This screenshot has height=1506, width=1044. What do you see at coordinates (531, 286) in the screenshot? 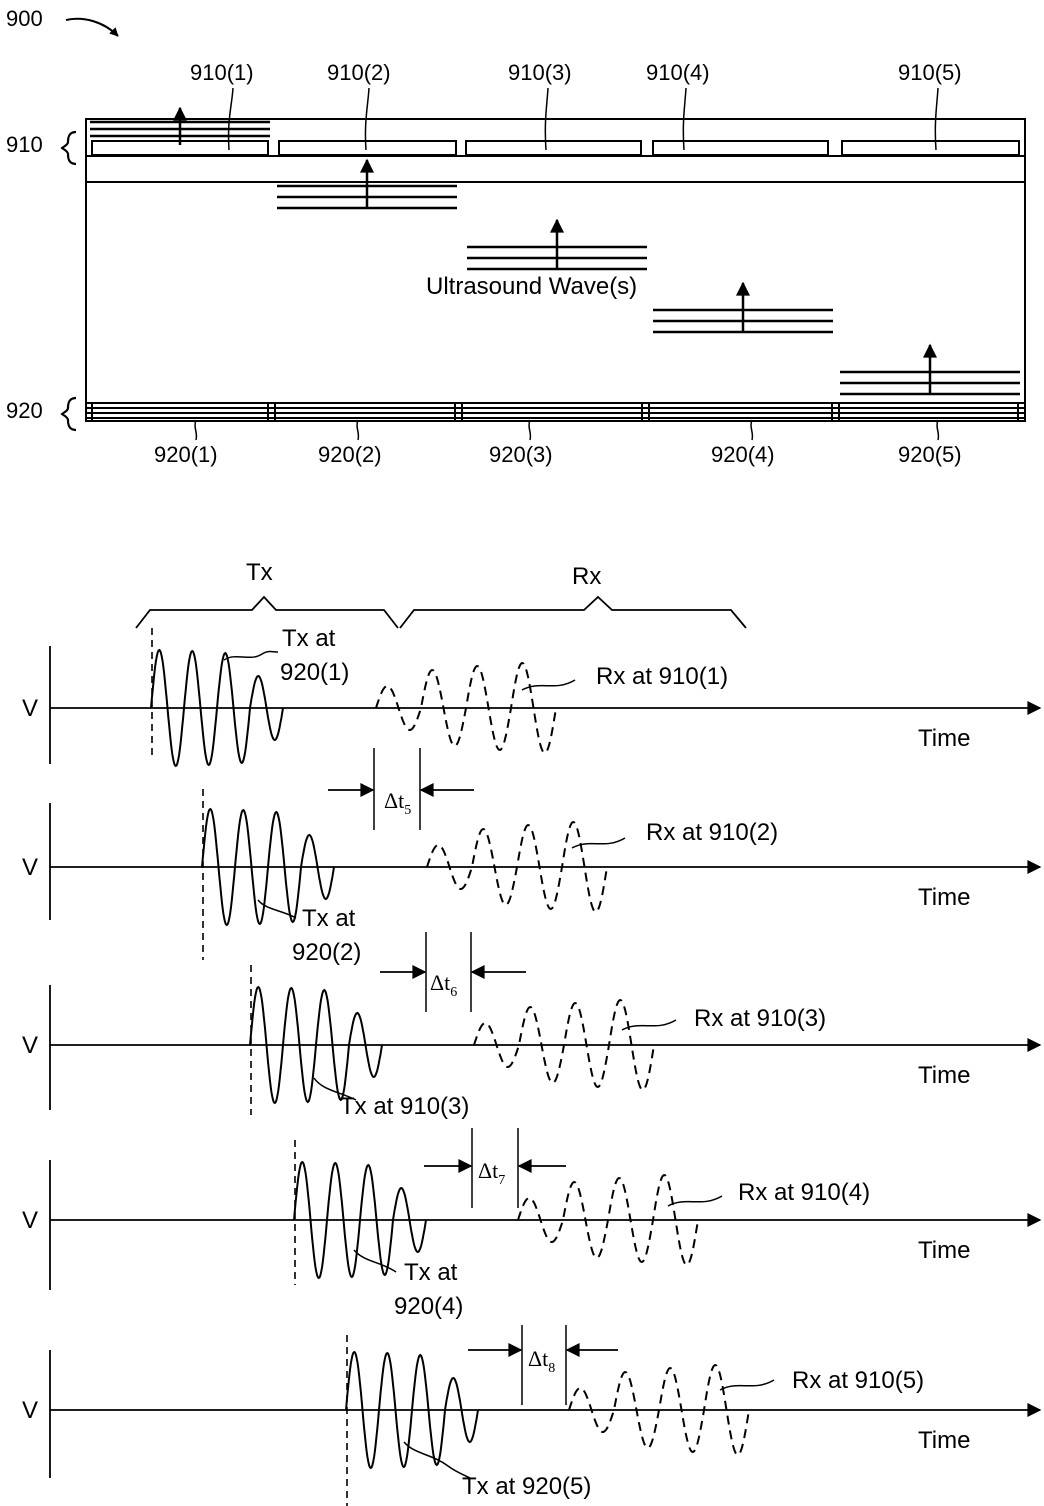
I see `ultrasound-wave-label: Ultrasound Wave(s)` at bounding box center [531, 286].